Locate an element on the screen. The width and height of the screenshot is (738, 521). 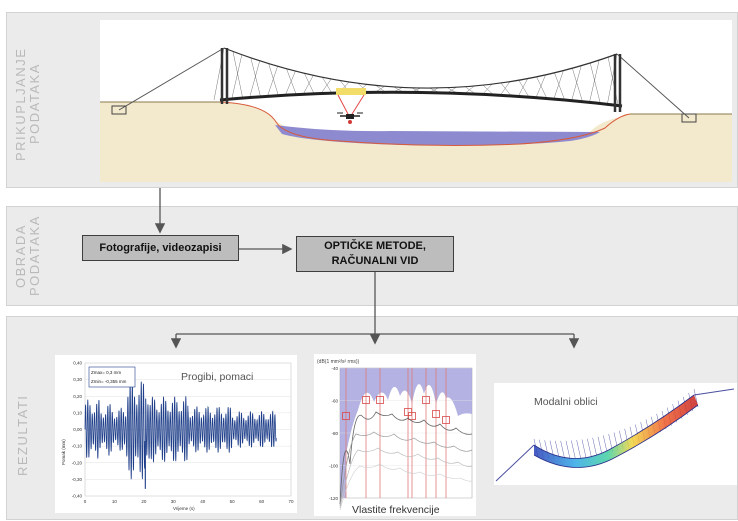
processing-label: OBRADA PODATAKA is located at coordinates (27, 256).